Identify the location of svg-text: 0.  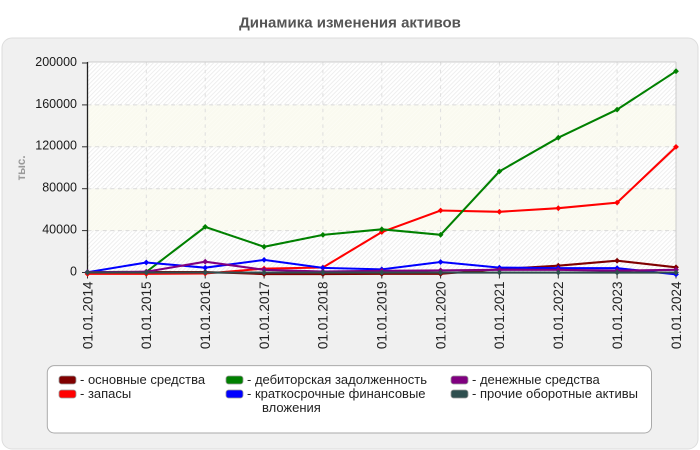
(73, 271).